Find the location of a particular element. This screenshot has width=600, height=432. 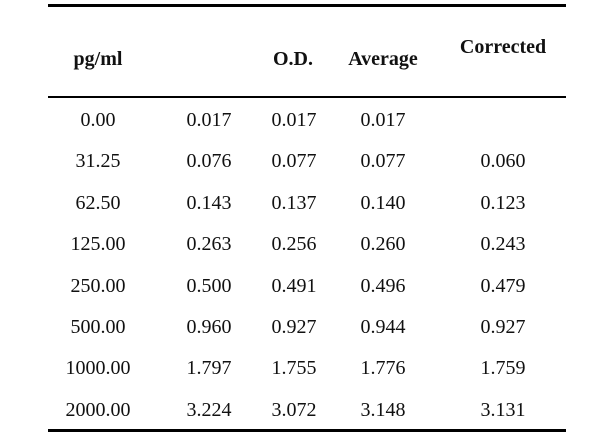

cell-concentration: 62.50 is located at coordinates (98, 202).